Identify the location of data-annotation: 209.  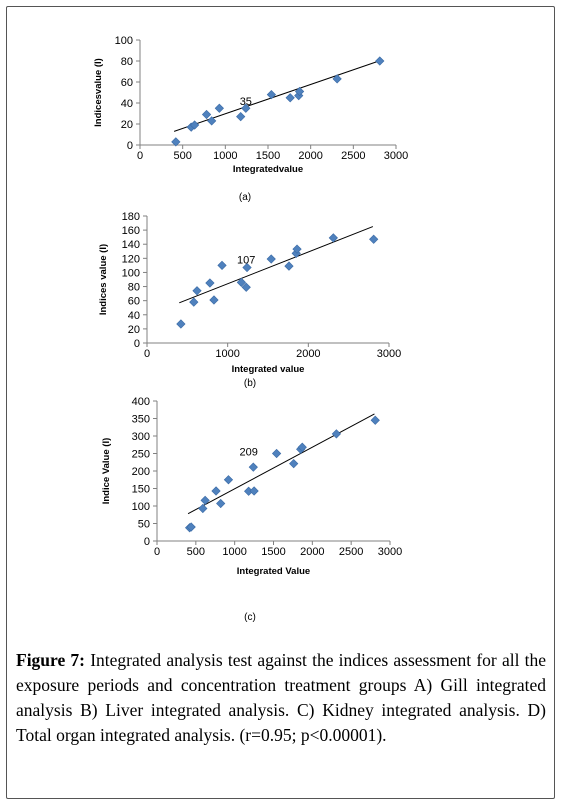
(248, 453).